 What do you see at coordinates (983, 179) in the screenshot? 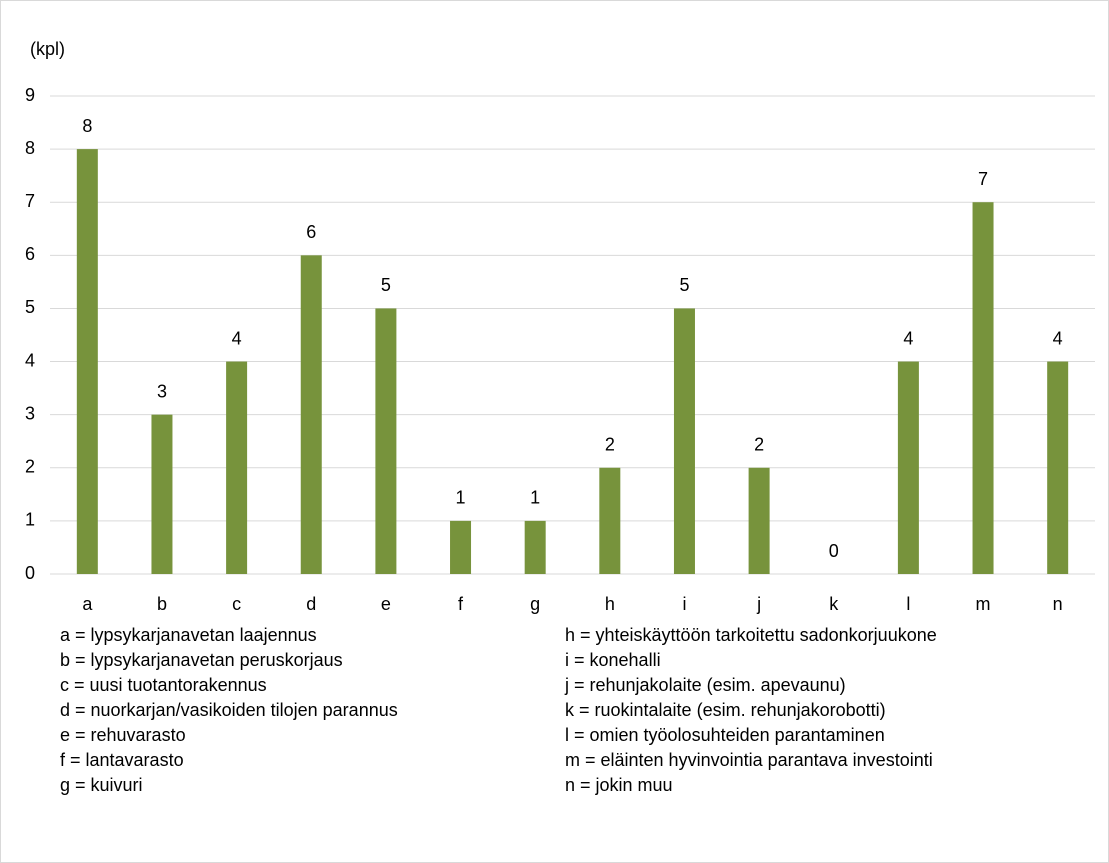
I see `data-label: 7` at bounding box center [983, 179].